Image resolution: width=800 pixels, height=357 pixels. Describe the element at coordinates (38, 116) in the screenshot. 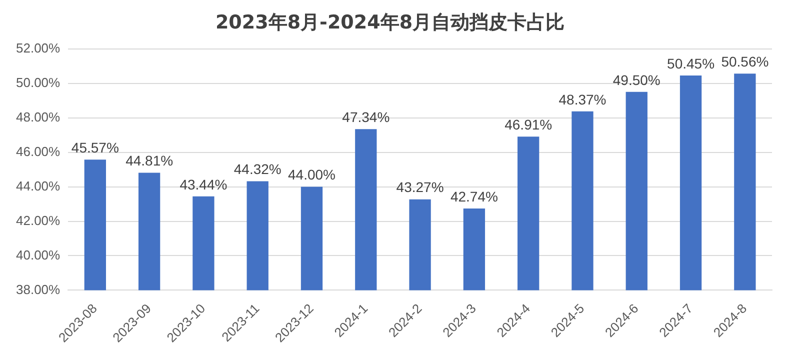

I see `y-tick-label: 48.00%` at that location.